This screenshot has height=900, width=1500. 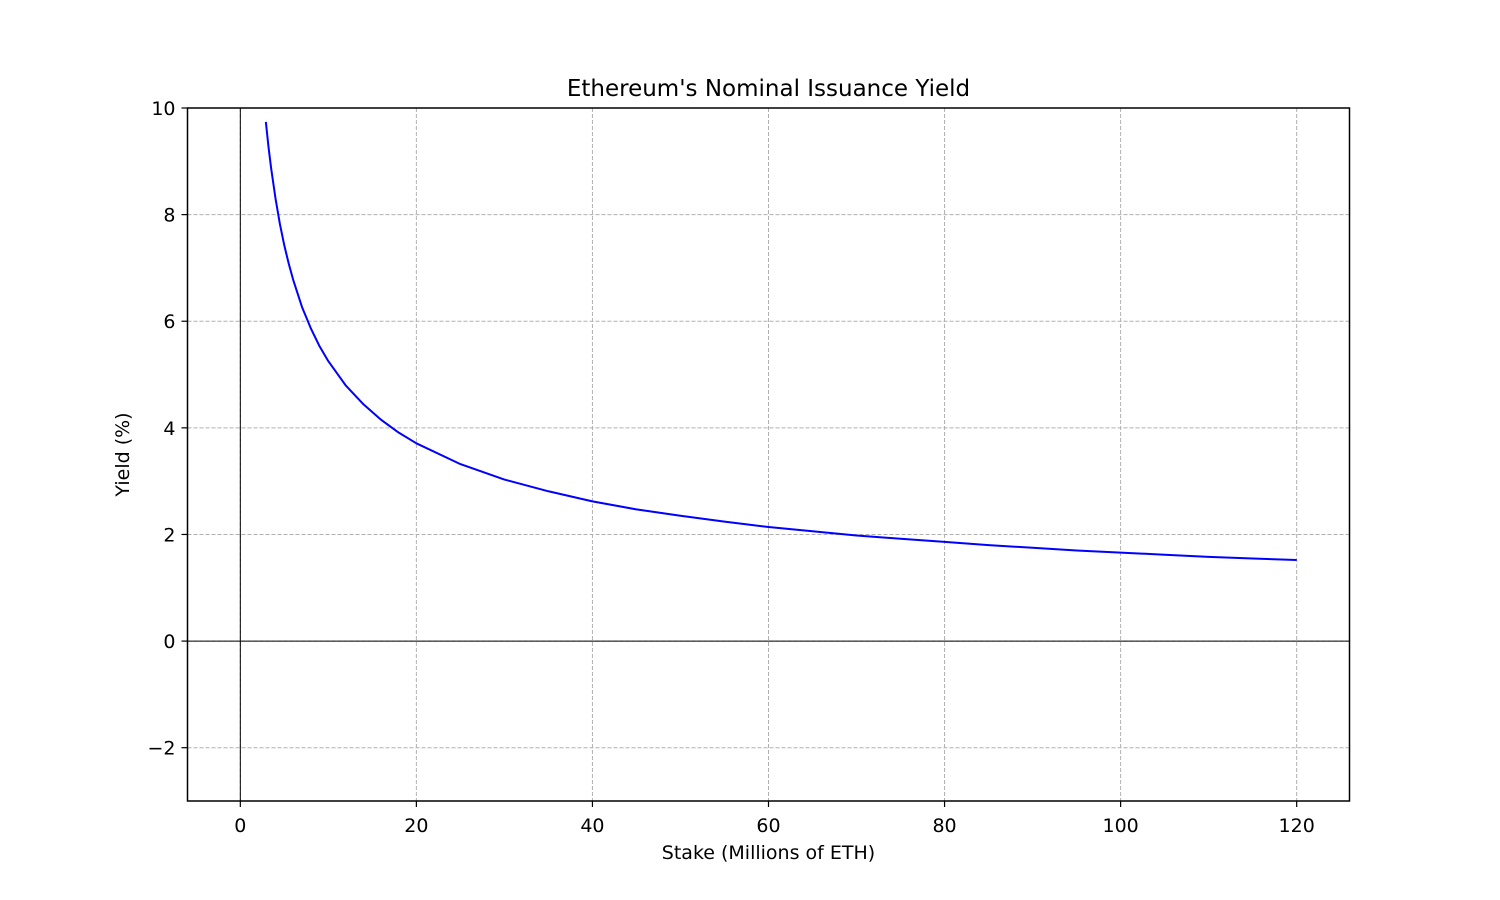 What do you see at coordinates (240, 826) in the screenshot?
I see `x-tick-label: 0` at bounding box center [240, 826].